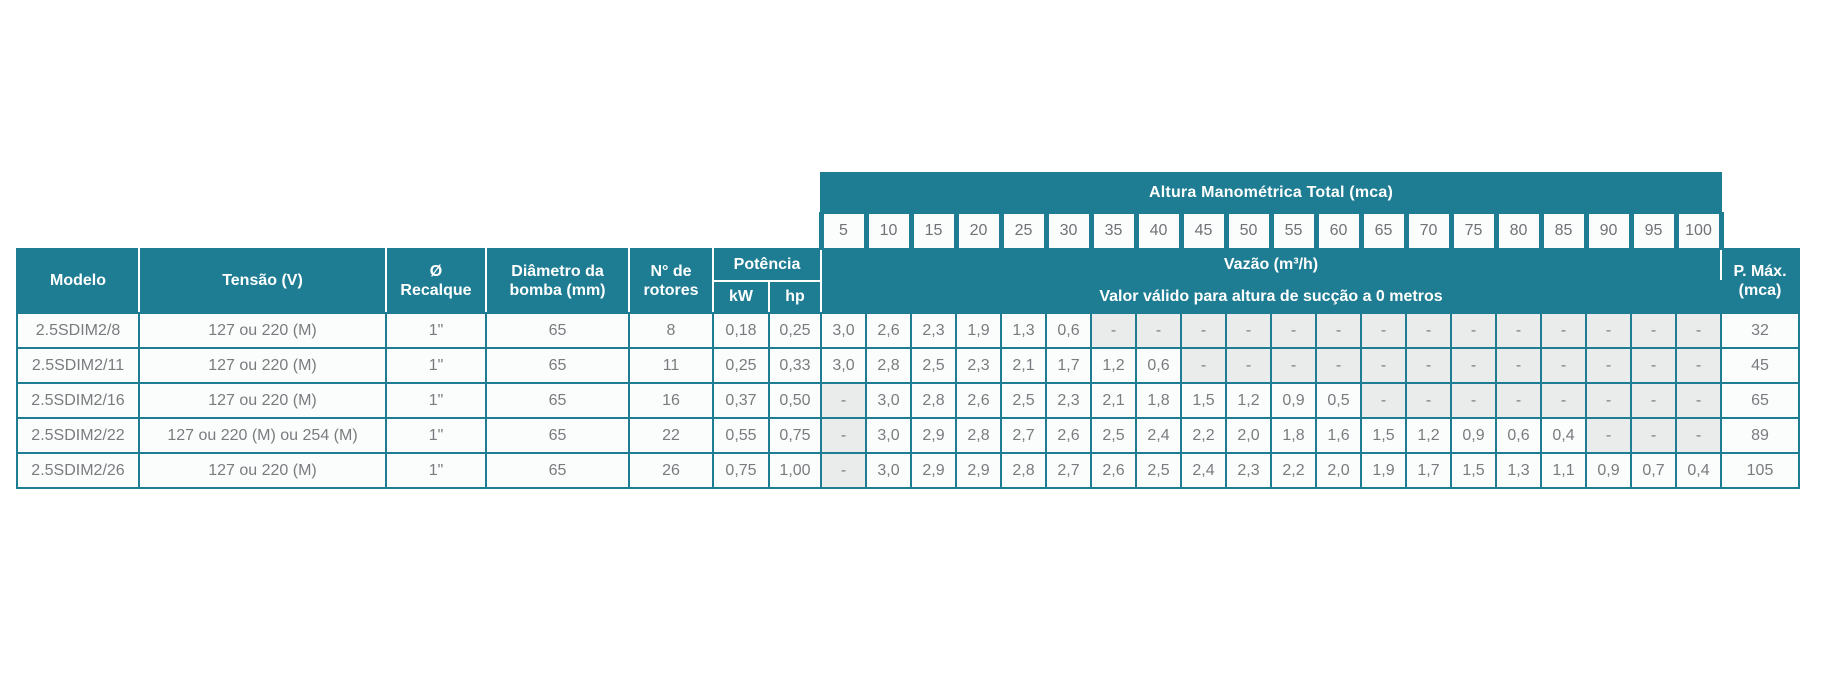 This screenshot has height=690, width=1828. What do you see at coordinates (1383, 330) in the screenshot?
I see `cell-vazao-65: -` at bounding box center [1383, 330].